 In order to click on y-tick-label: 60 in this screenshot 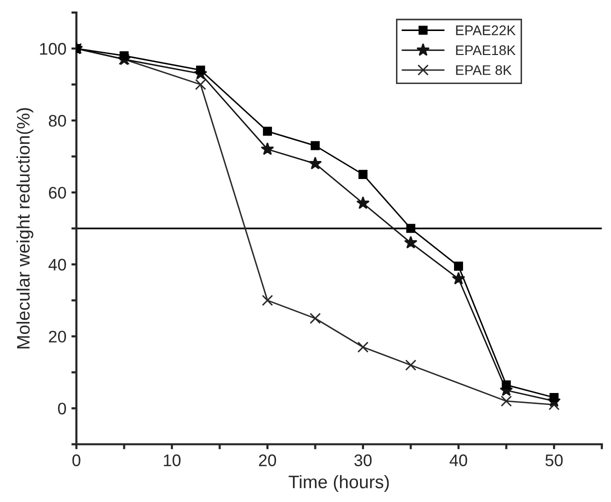, I will do `click(57, 192)`.